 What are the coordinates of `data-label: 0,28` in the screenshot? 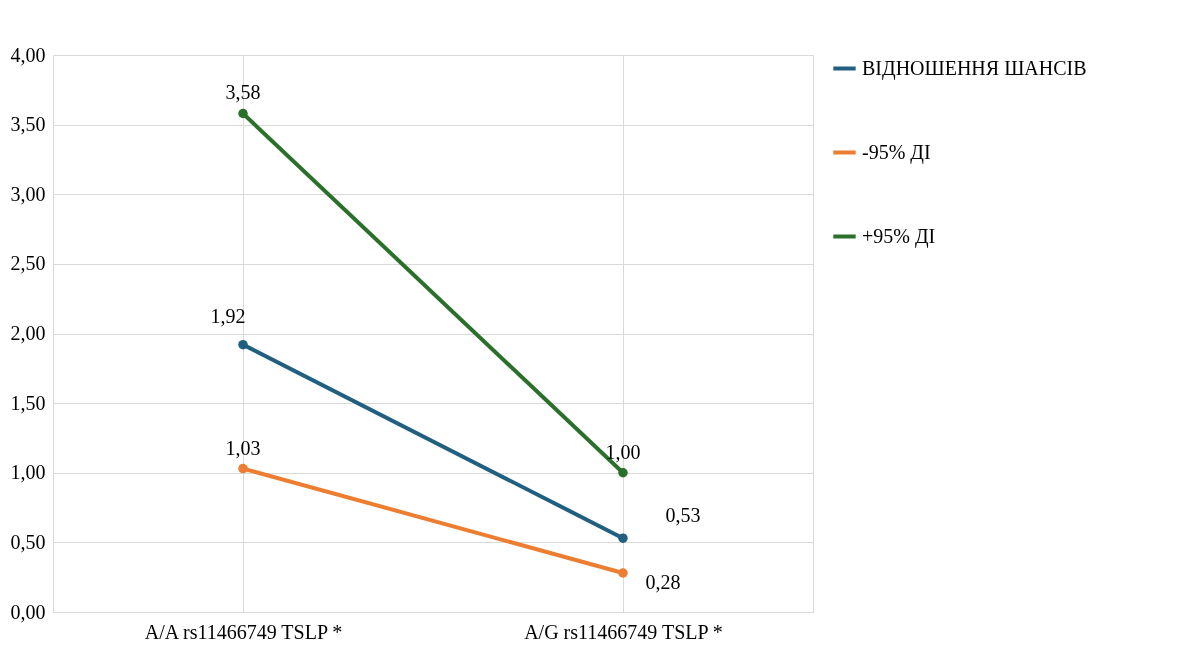 It's located at (663, 582).